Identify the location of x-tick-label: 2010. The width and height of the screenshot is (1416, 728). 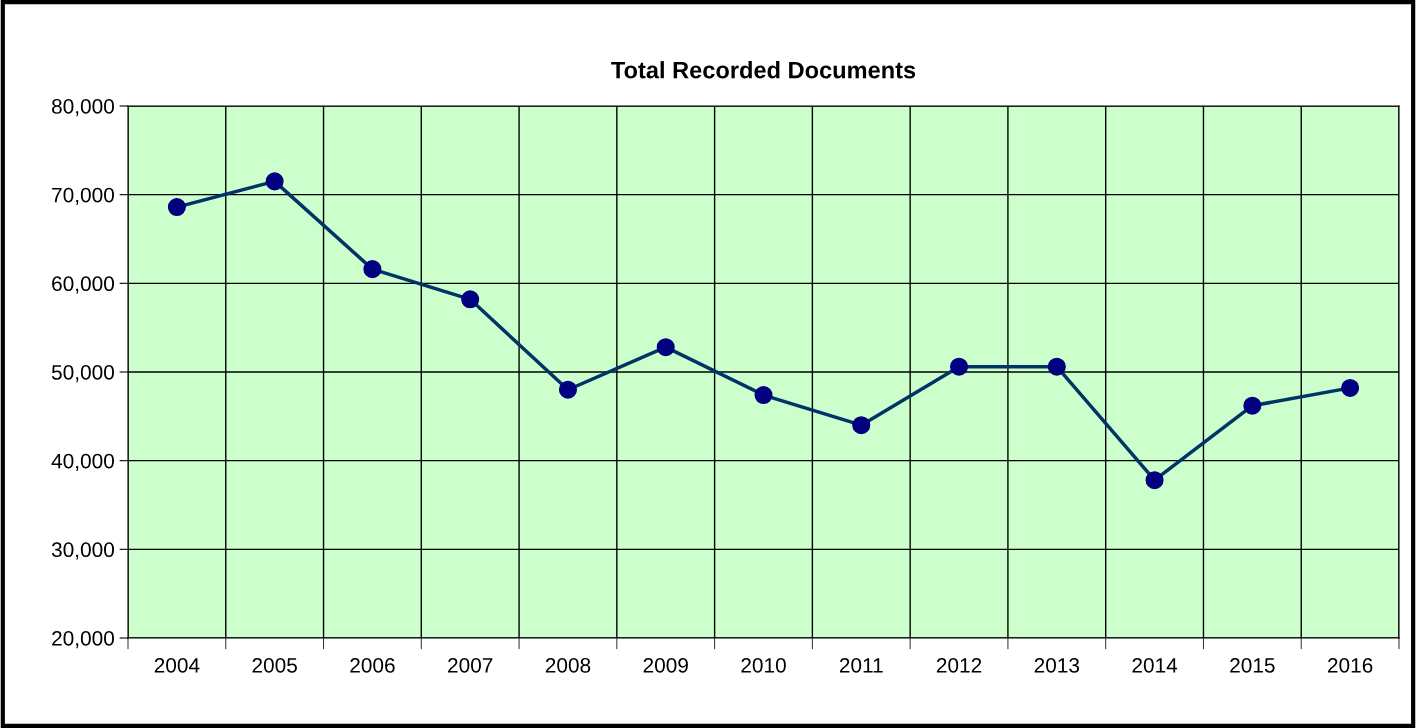
(763, 665).